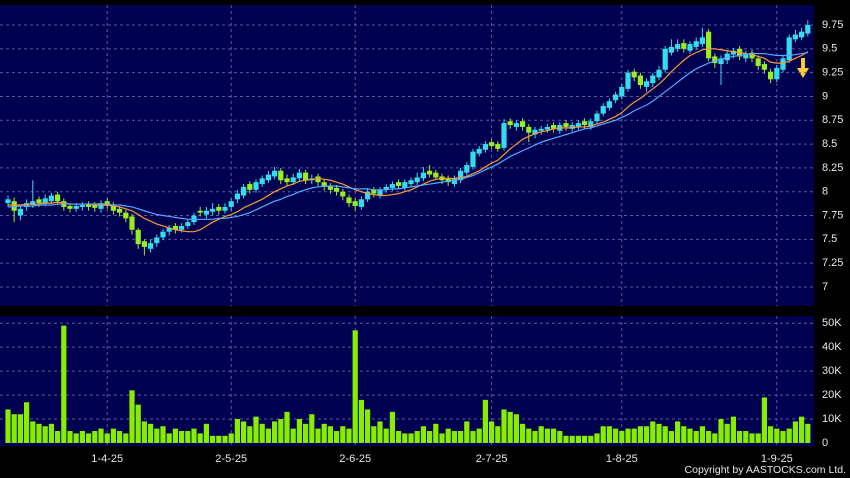  What do you see at coordinates (825, 287) in the screenshot?
I see `y-tick-label: 7` at bounding box center [825, 287].